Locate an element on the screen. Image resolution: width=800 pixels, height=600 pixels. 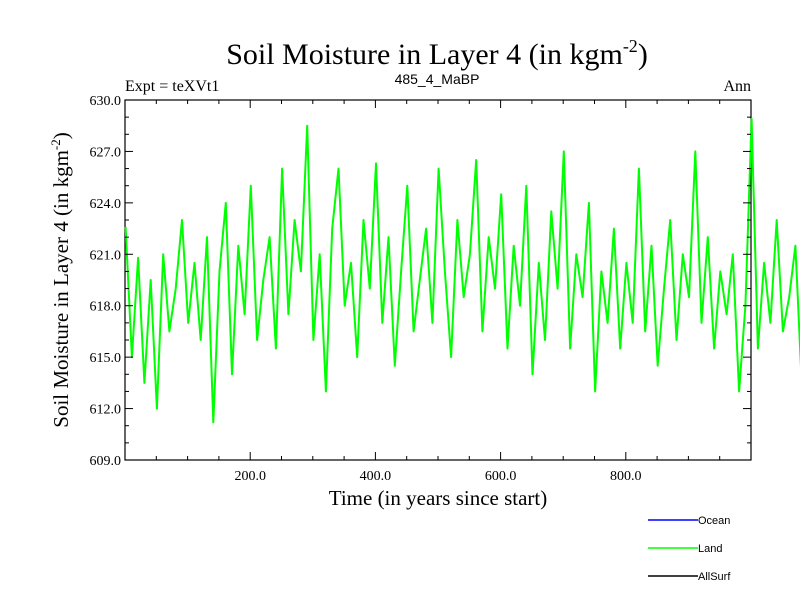
chart-title-close: ) is located at coordinates (643, 54).